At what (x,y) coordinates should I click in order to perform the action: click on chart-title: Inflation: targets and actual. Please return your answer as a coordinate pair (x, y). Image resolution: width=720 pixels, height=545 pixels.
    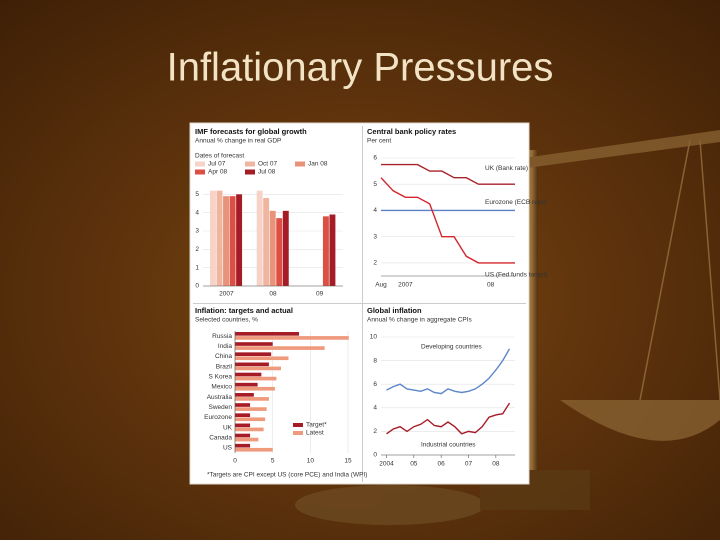
    Looking at the image, I should click on (244, 310).